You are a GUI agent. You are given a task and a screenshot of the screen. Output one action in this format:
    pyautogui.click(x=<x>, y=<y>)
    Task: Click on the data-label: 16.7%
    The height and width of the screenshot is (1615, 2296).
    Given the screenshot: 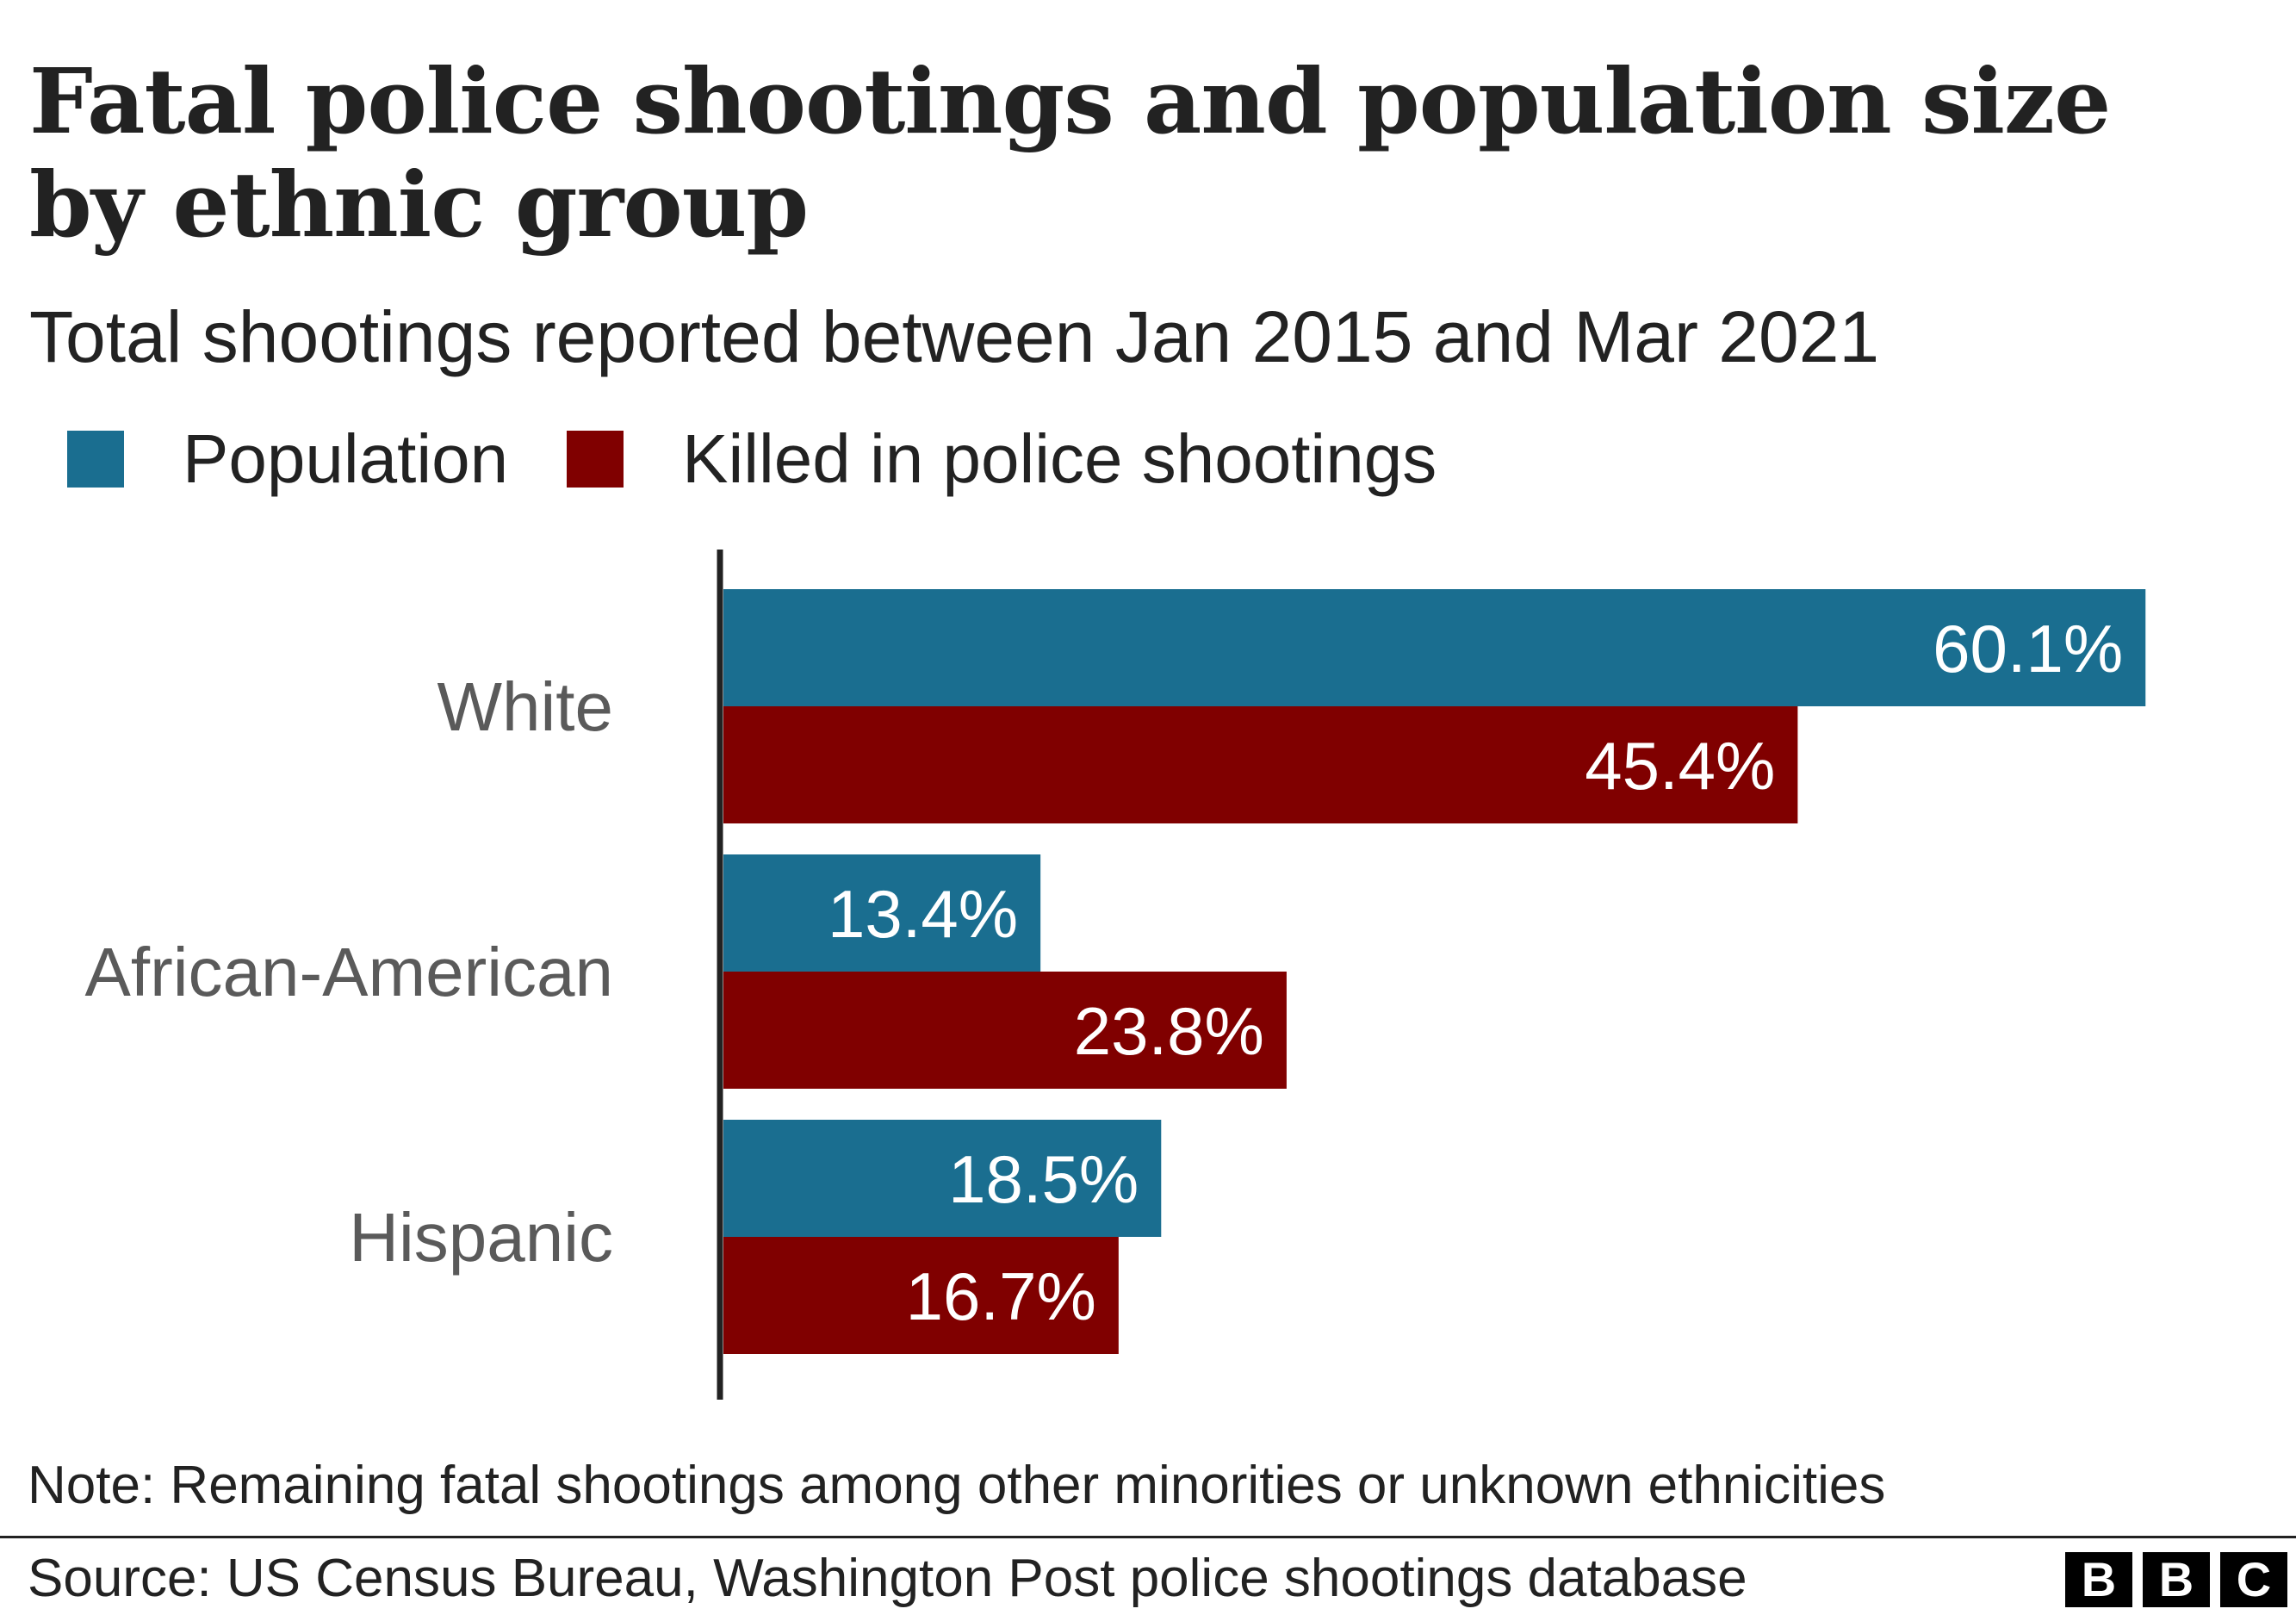 What is the action you would take?
    pyautogui.click(x=1001, y=1296)
    